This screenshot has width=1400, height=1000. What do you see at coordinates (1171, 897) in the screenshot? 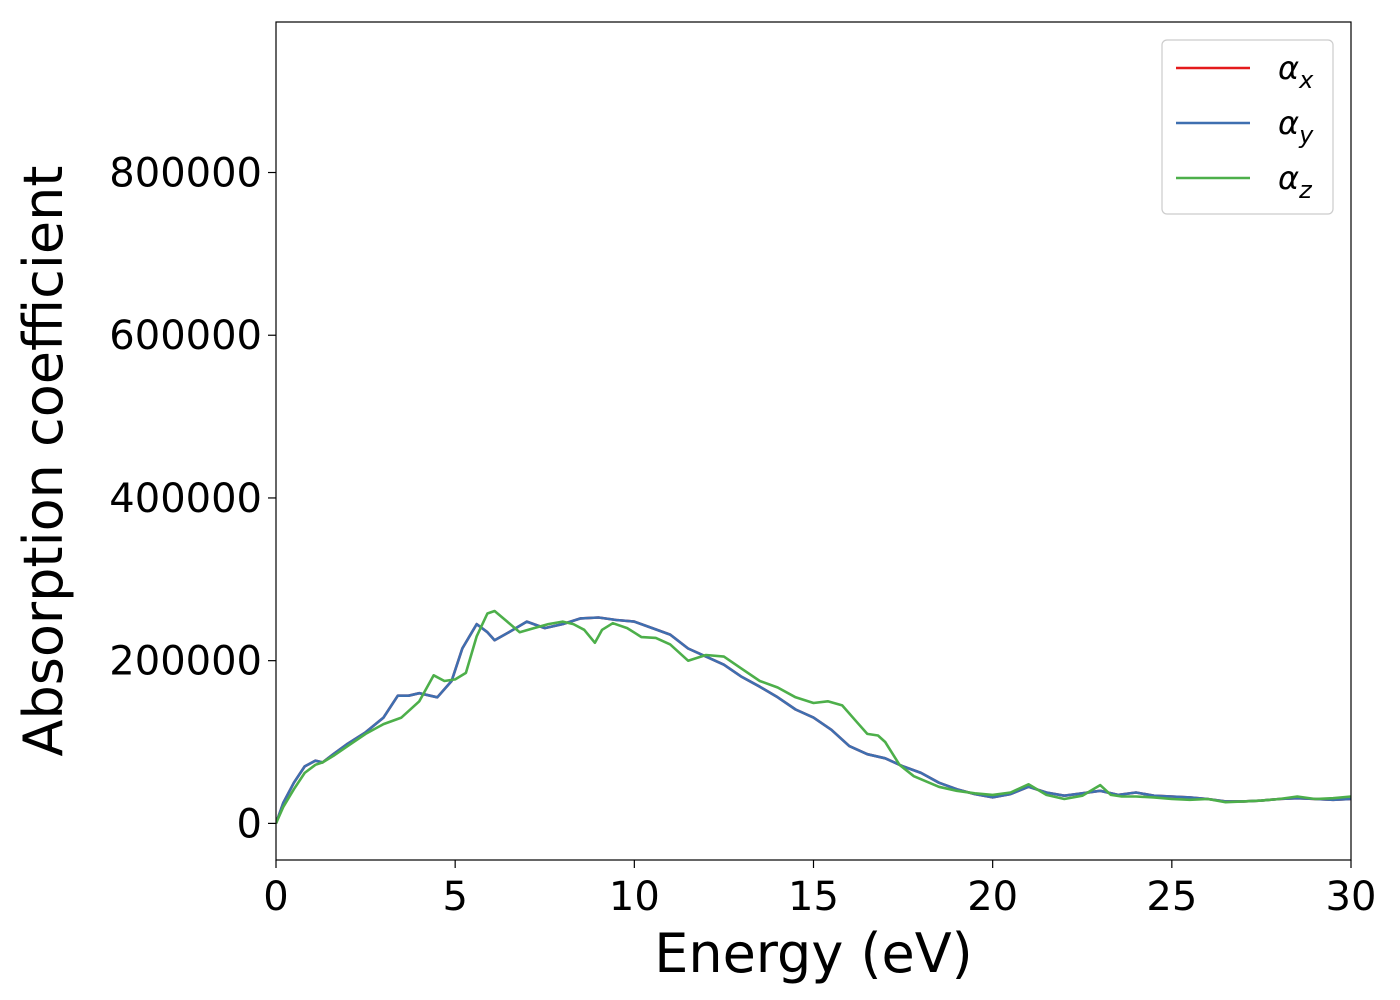
I see `x-tick-label: 25` at bounding box center [1171, 897].